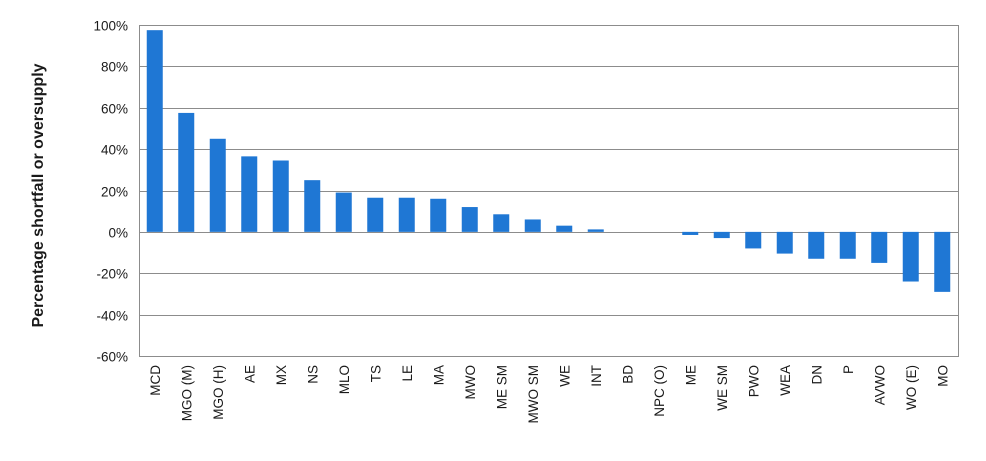 This screenshot has width=986, height=461. Describe the element at coordinates (155, 380) in the screenshot. I see `x-category-label: MCD` at that location.